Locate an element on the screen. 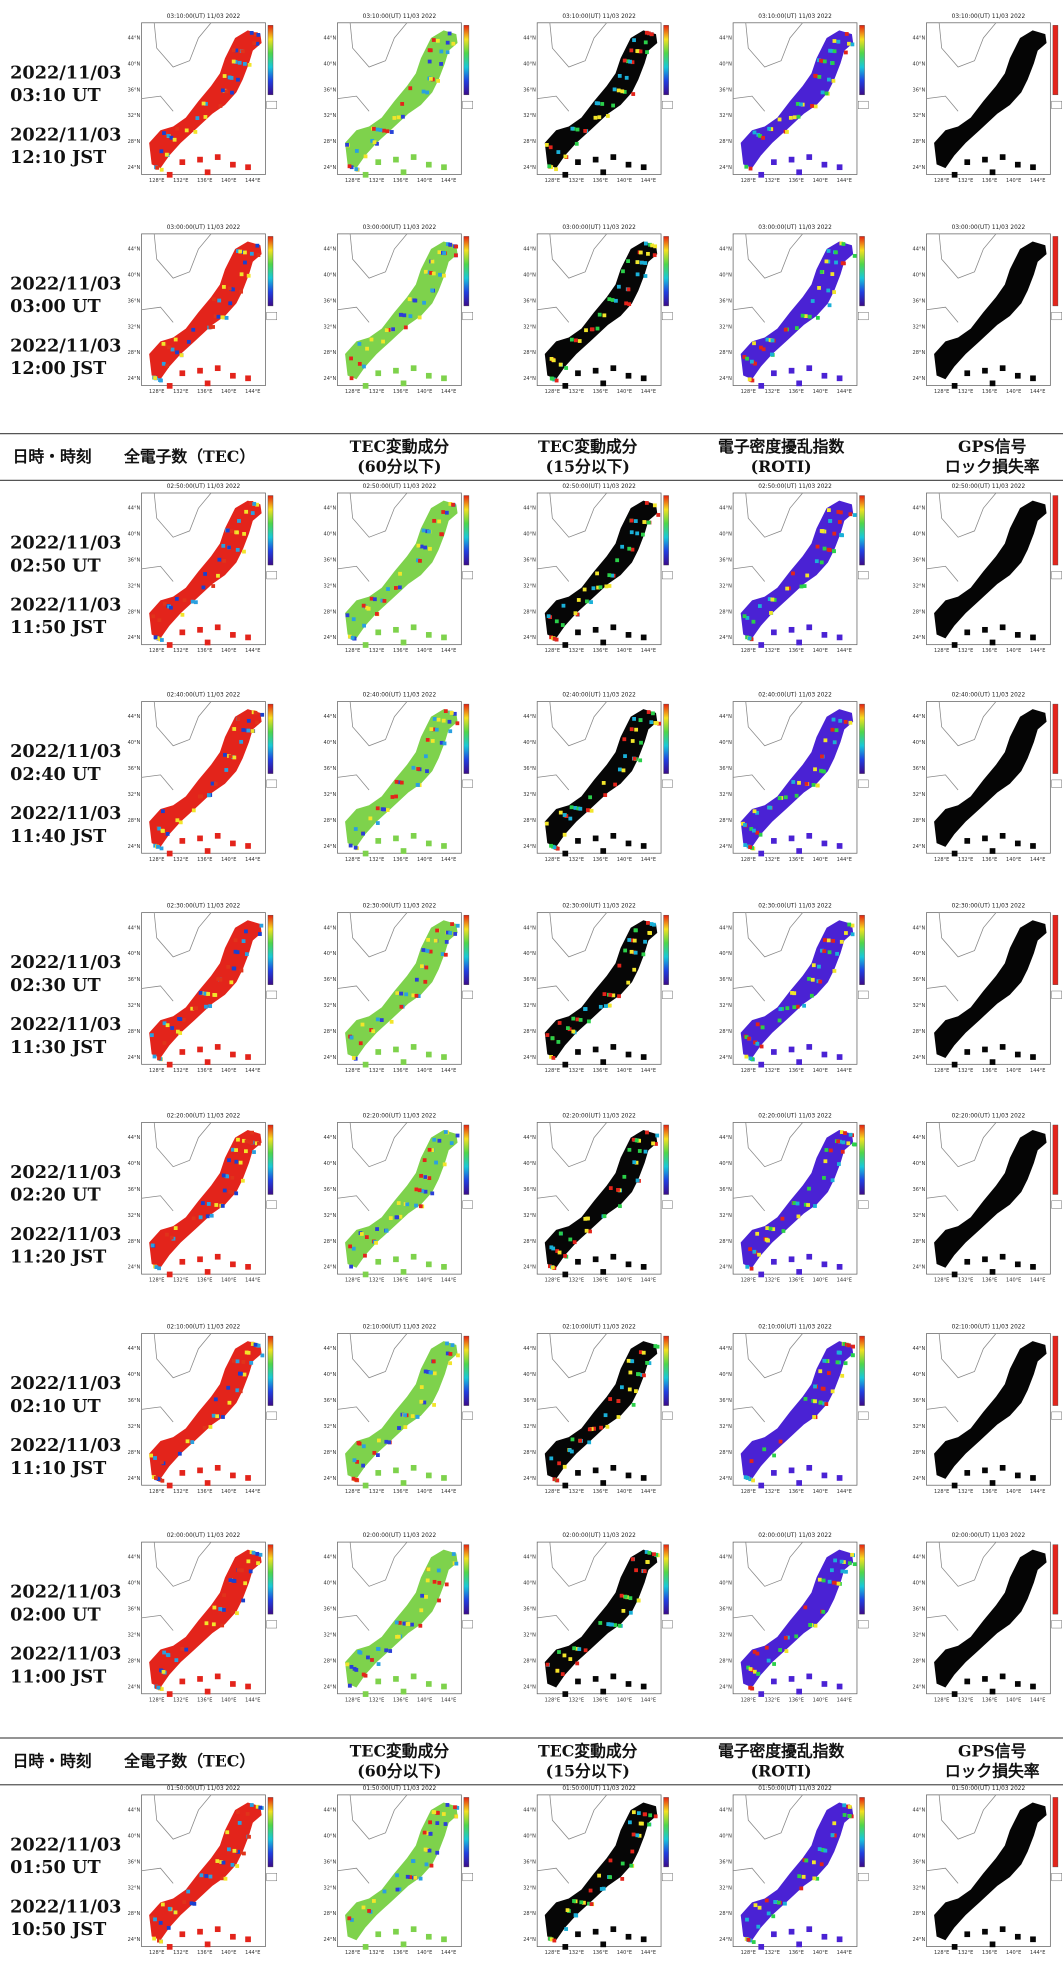  map-title: 02:50:00(UT) 11/03 2022 is located at coordinates (989, 487).